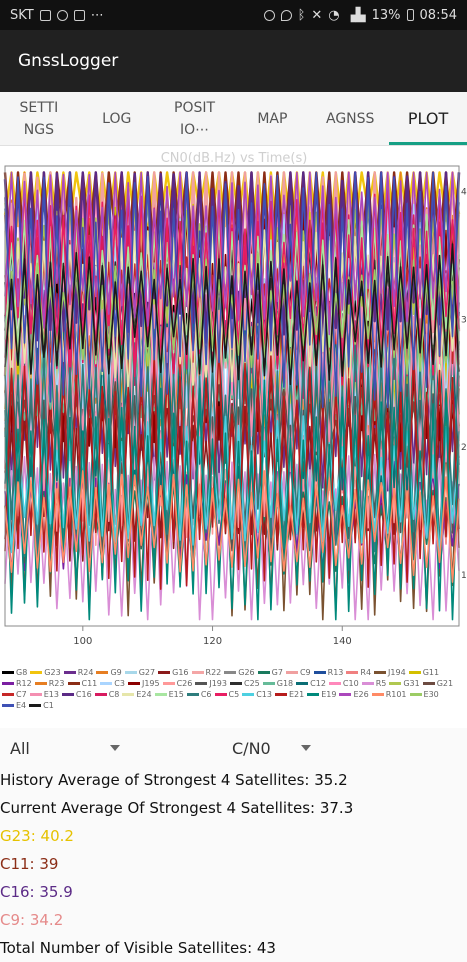 Image resolution: width=467 pixels, height=962 pixels. I want to click on series-line-c1, so click(232, 314).